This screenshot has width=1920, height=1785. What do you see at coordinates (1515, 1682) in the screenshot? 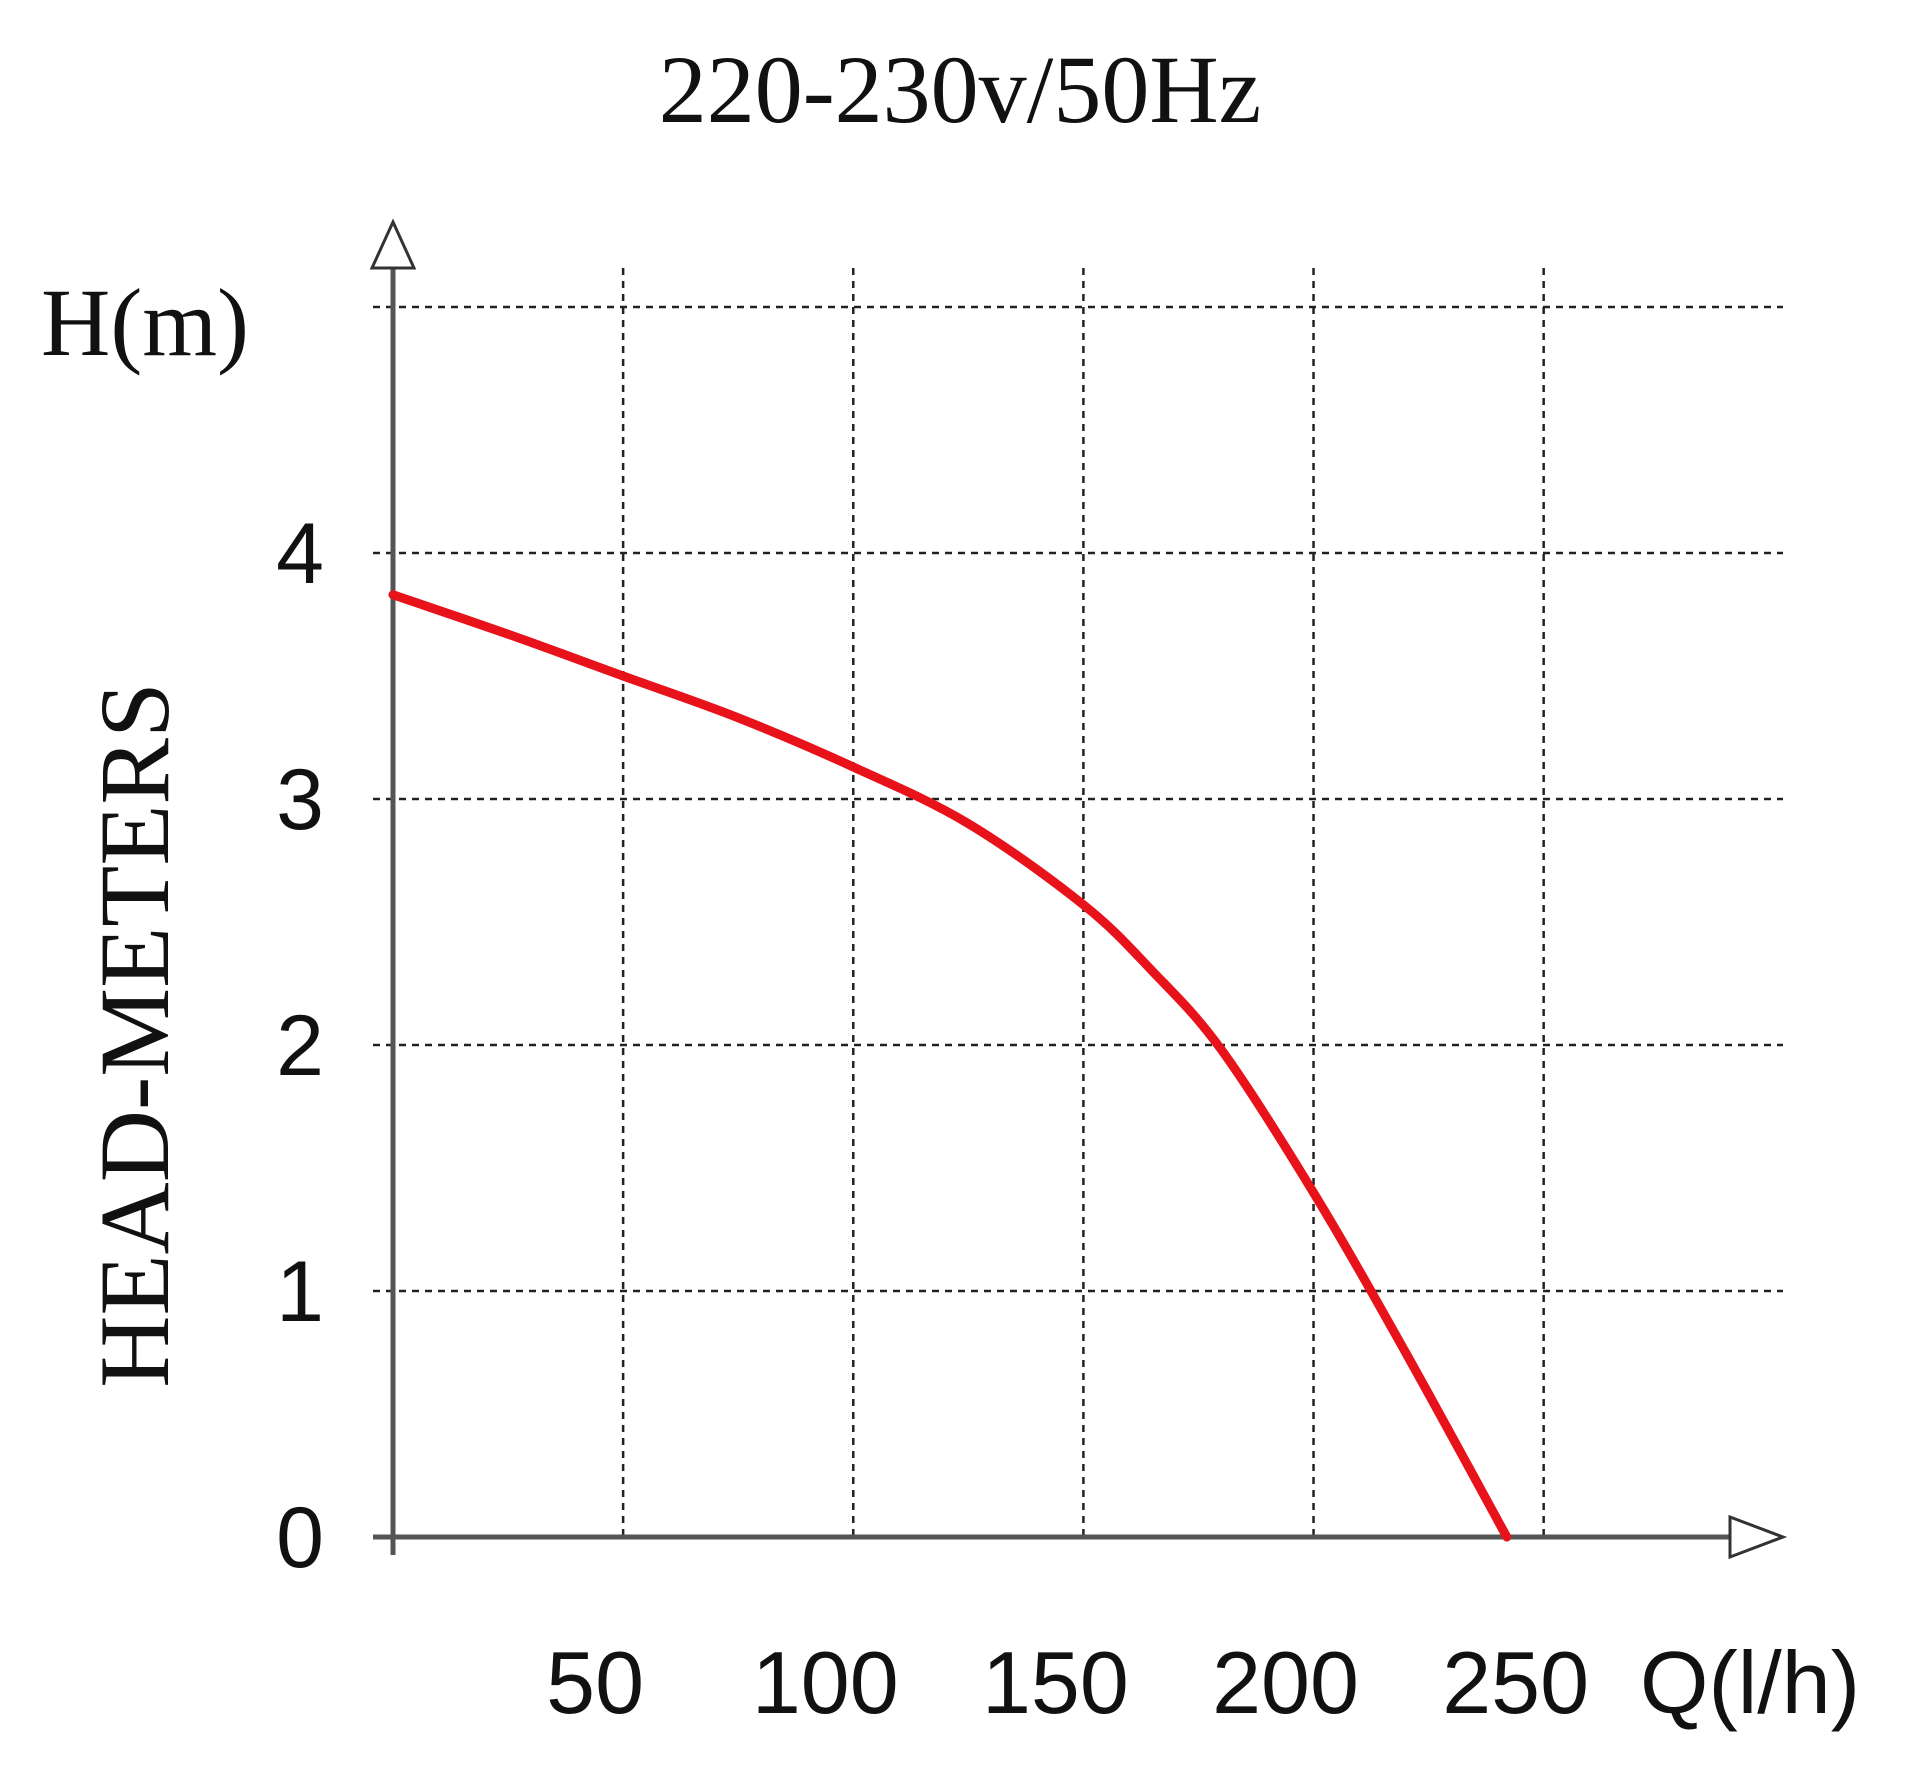
I see `x-tick-label: 250` at bounding box center [1515, 1682].